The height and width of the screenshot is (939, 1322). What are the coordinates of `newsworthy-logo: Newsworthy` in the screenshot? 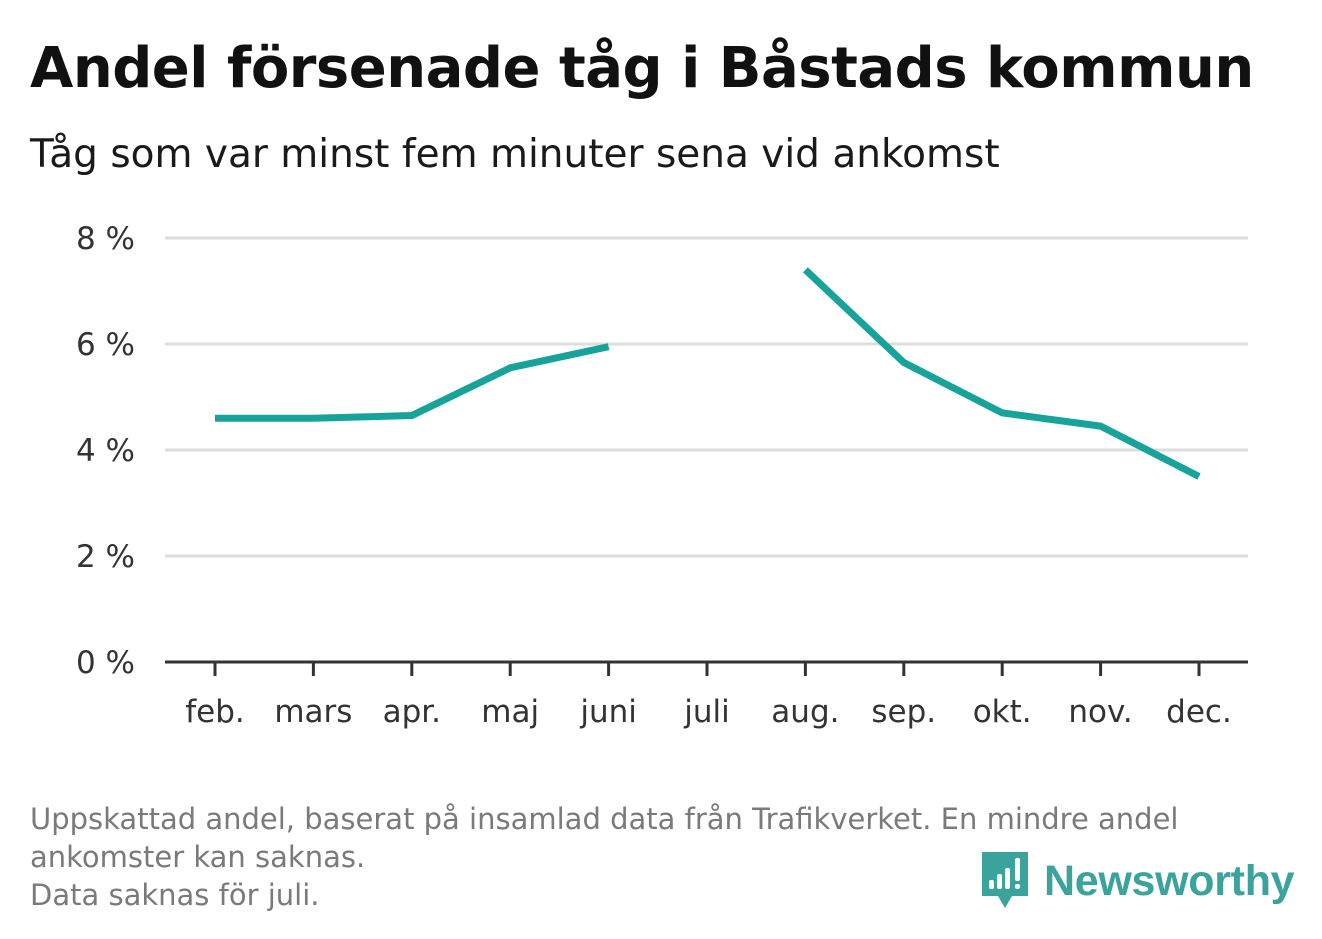 It's located at (1137, 881).